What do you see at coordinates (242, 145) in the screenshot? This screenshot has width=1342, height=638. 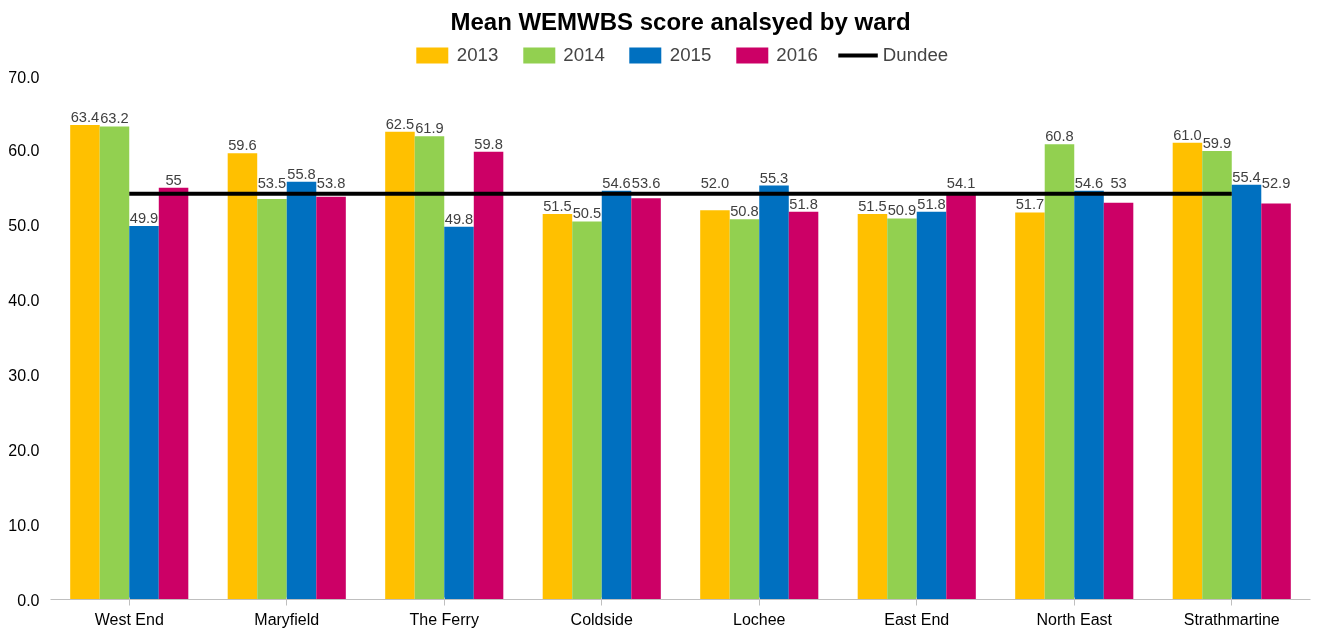 I see `data-label: 59.6` at bounding box center [242, 145].